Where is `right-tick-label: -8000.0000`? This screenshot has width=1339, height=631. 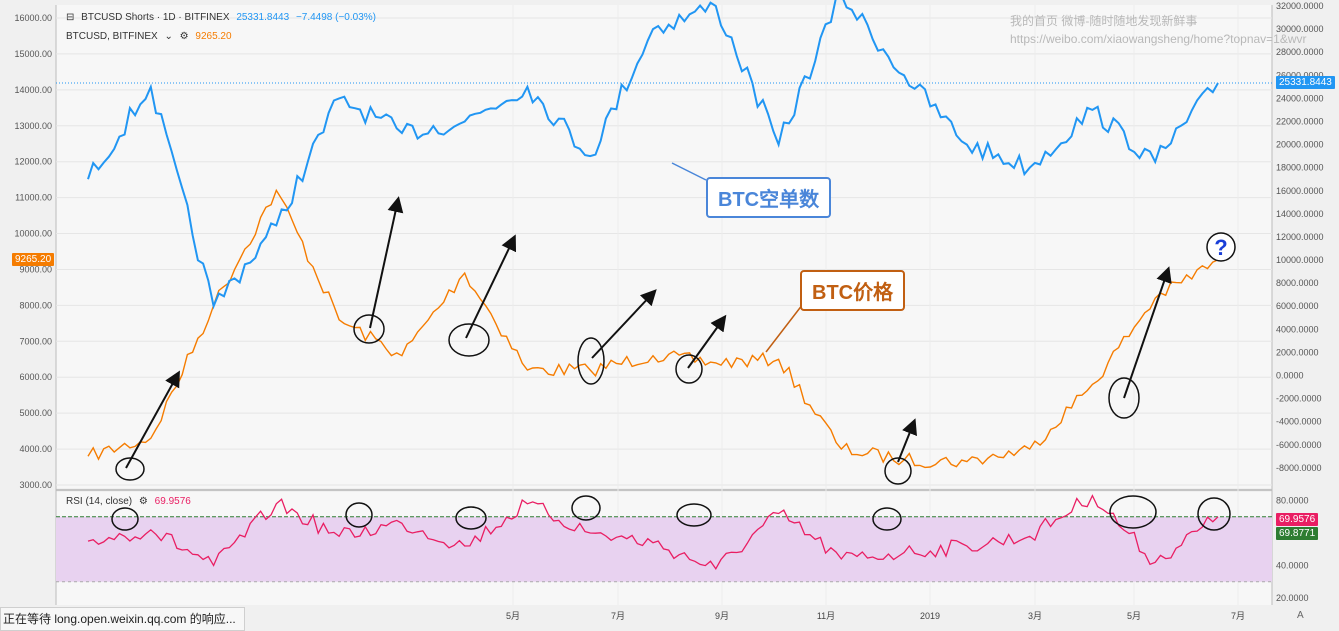
right-tick-label: -8000.0000 is located at coordinates (1299, 468).